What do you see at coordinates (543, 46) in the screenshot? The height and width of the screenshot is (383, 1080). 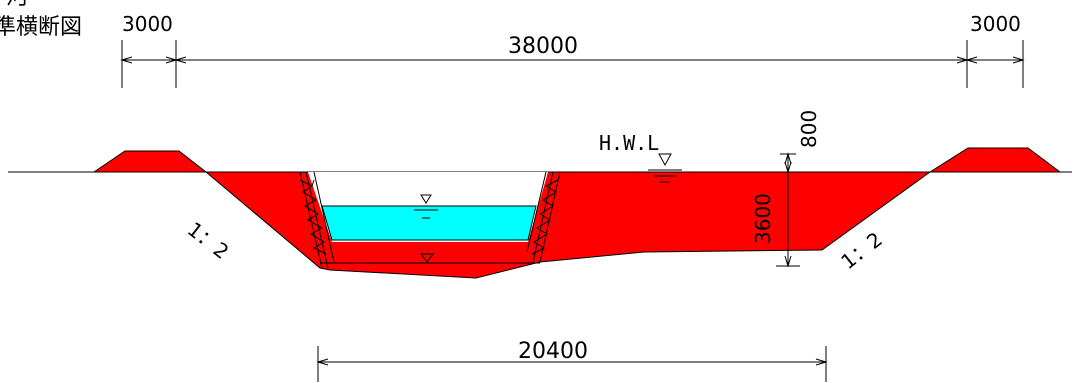 I see `dim-top-width: 38000` at bounding box center [543, 46].